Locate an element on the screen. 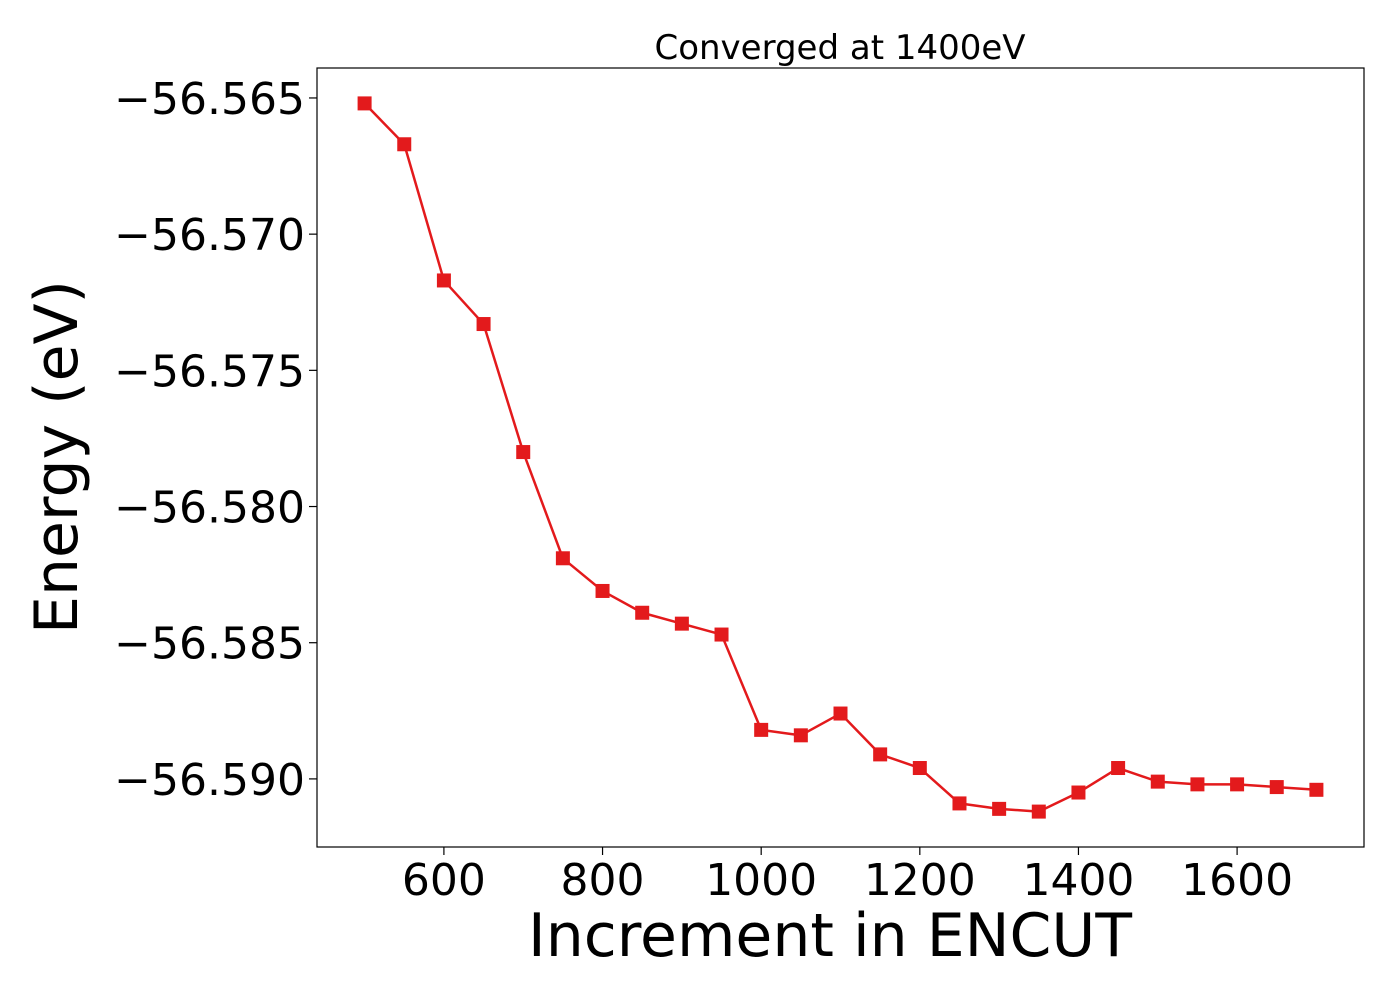 The width and height of the screenshot is (1400, 1004). x-tick-label: 1400 is located at coordinates (1078, 880).